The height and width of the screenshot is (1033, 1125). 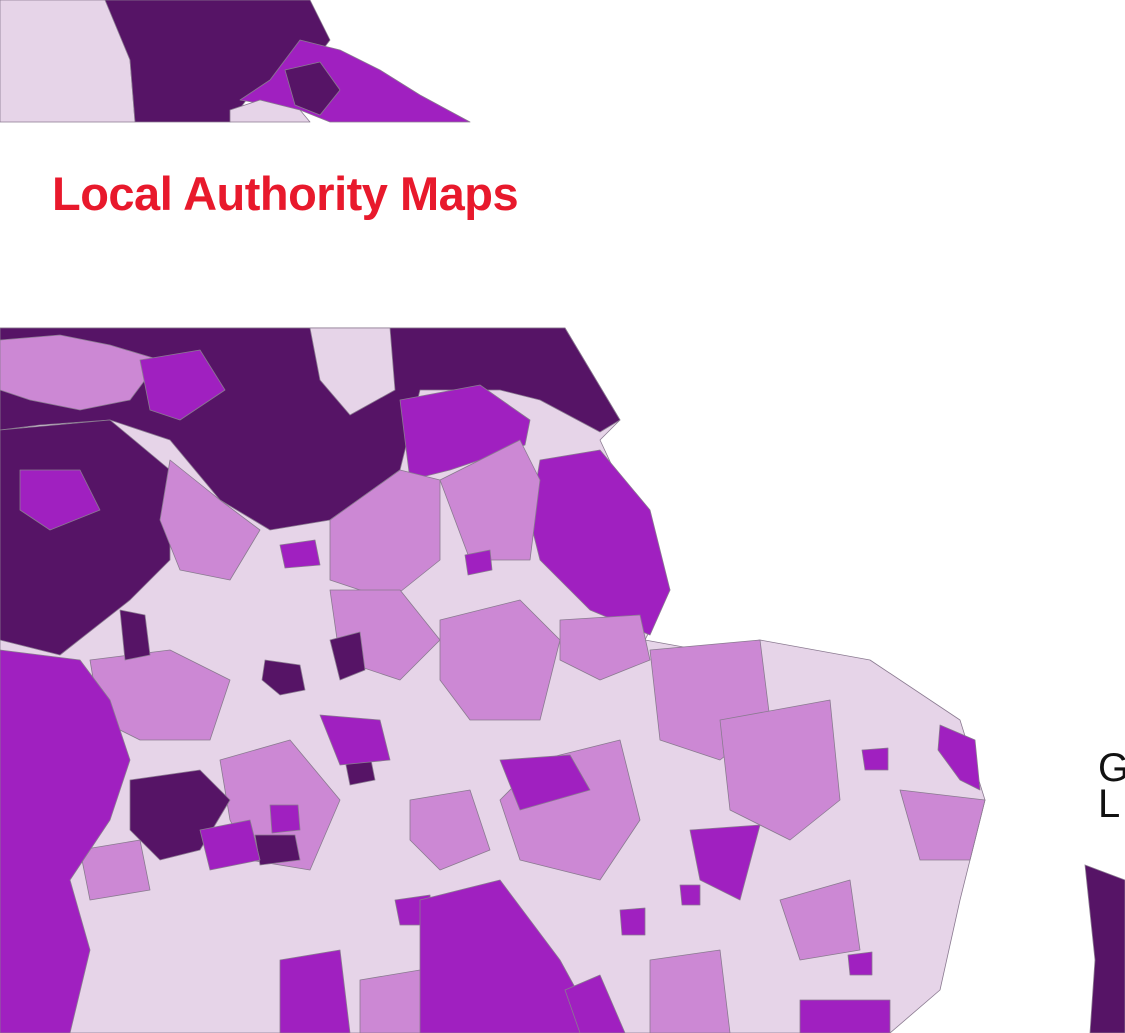 I want to click on legend-text: L, so click(x=1109, y=804).